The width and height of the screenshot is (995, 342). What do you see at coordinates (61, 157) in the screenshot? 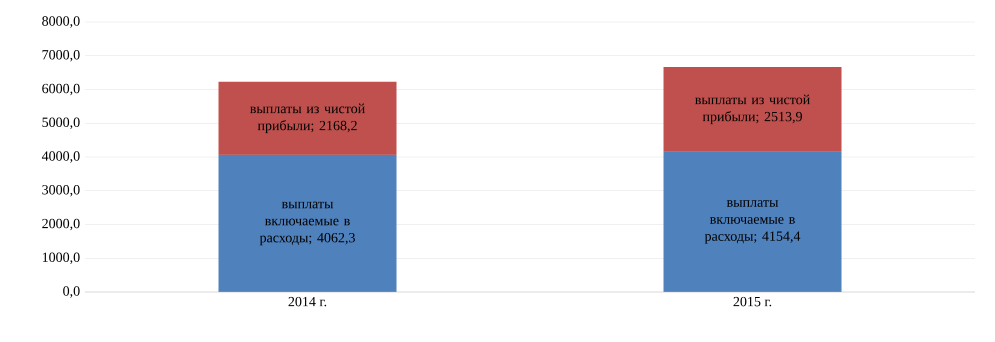
I see `y-tick-label: 4000,0` at bounding box center [61, 157].